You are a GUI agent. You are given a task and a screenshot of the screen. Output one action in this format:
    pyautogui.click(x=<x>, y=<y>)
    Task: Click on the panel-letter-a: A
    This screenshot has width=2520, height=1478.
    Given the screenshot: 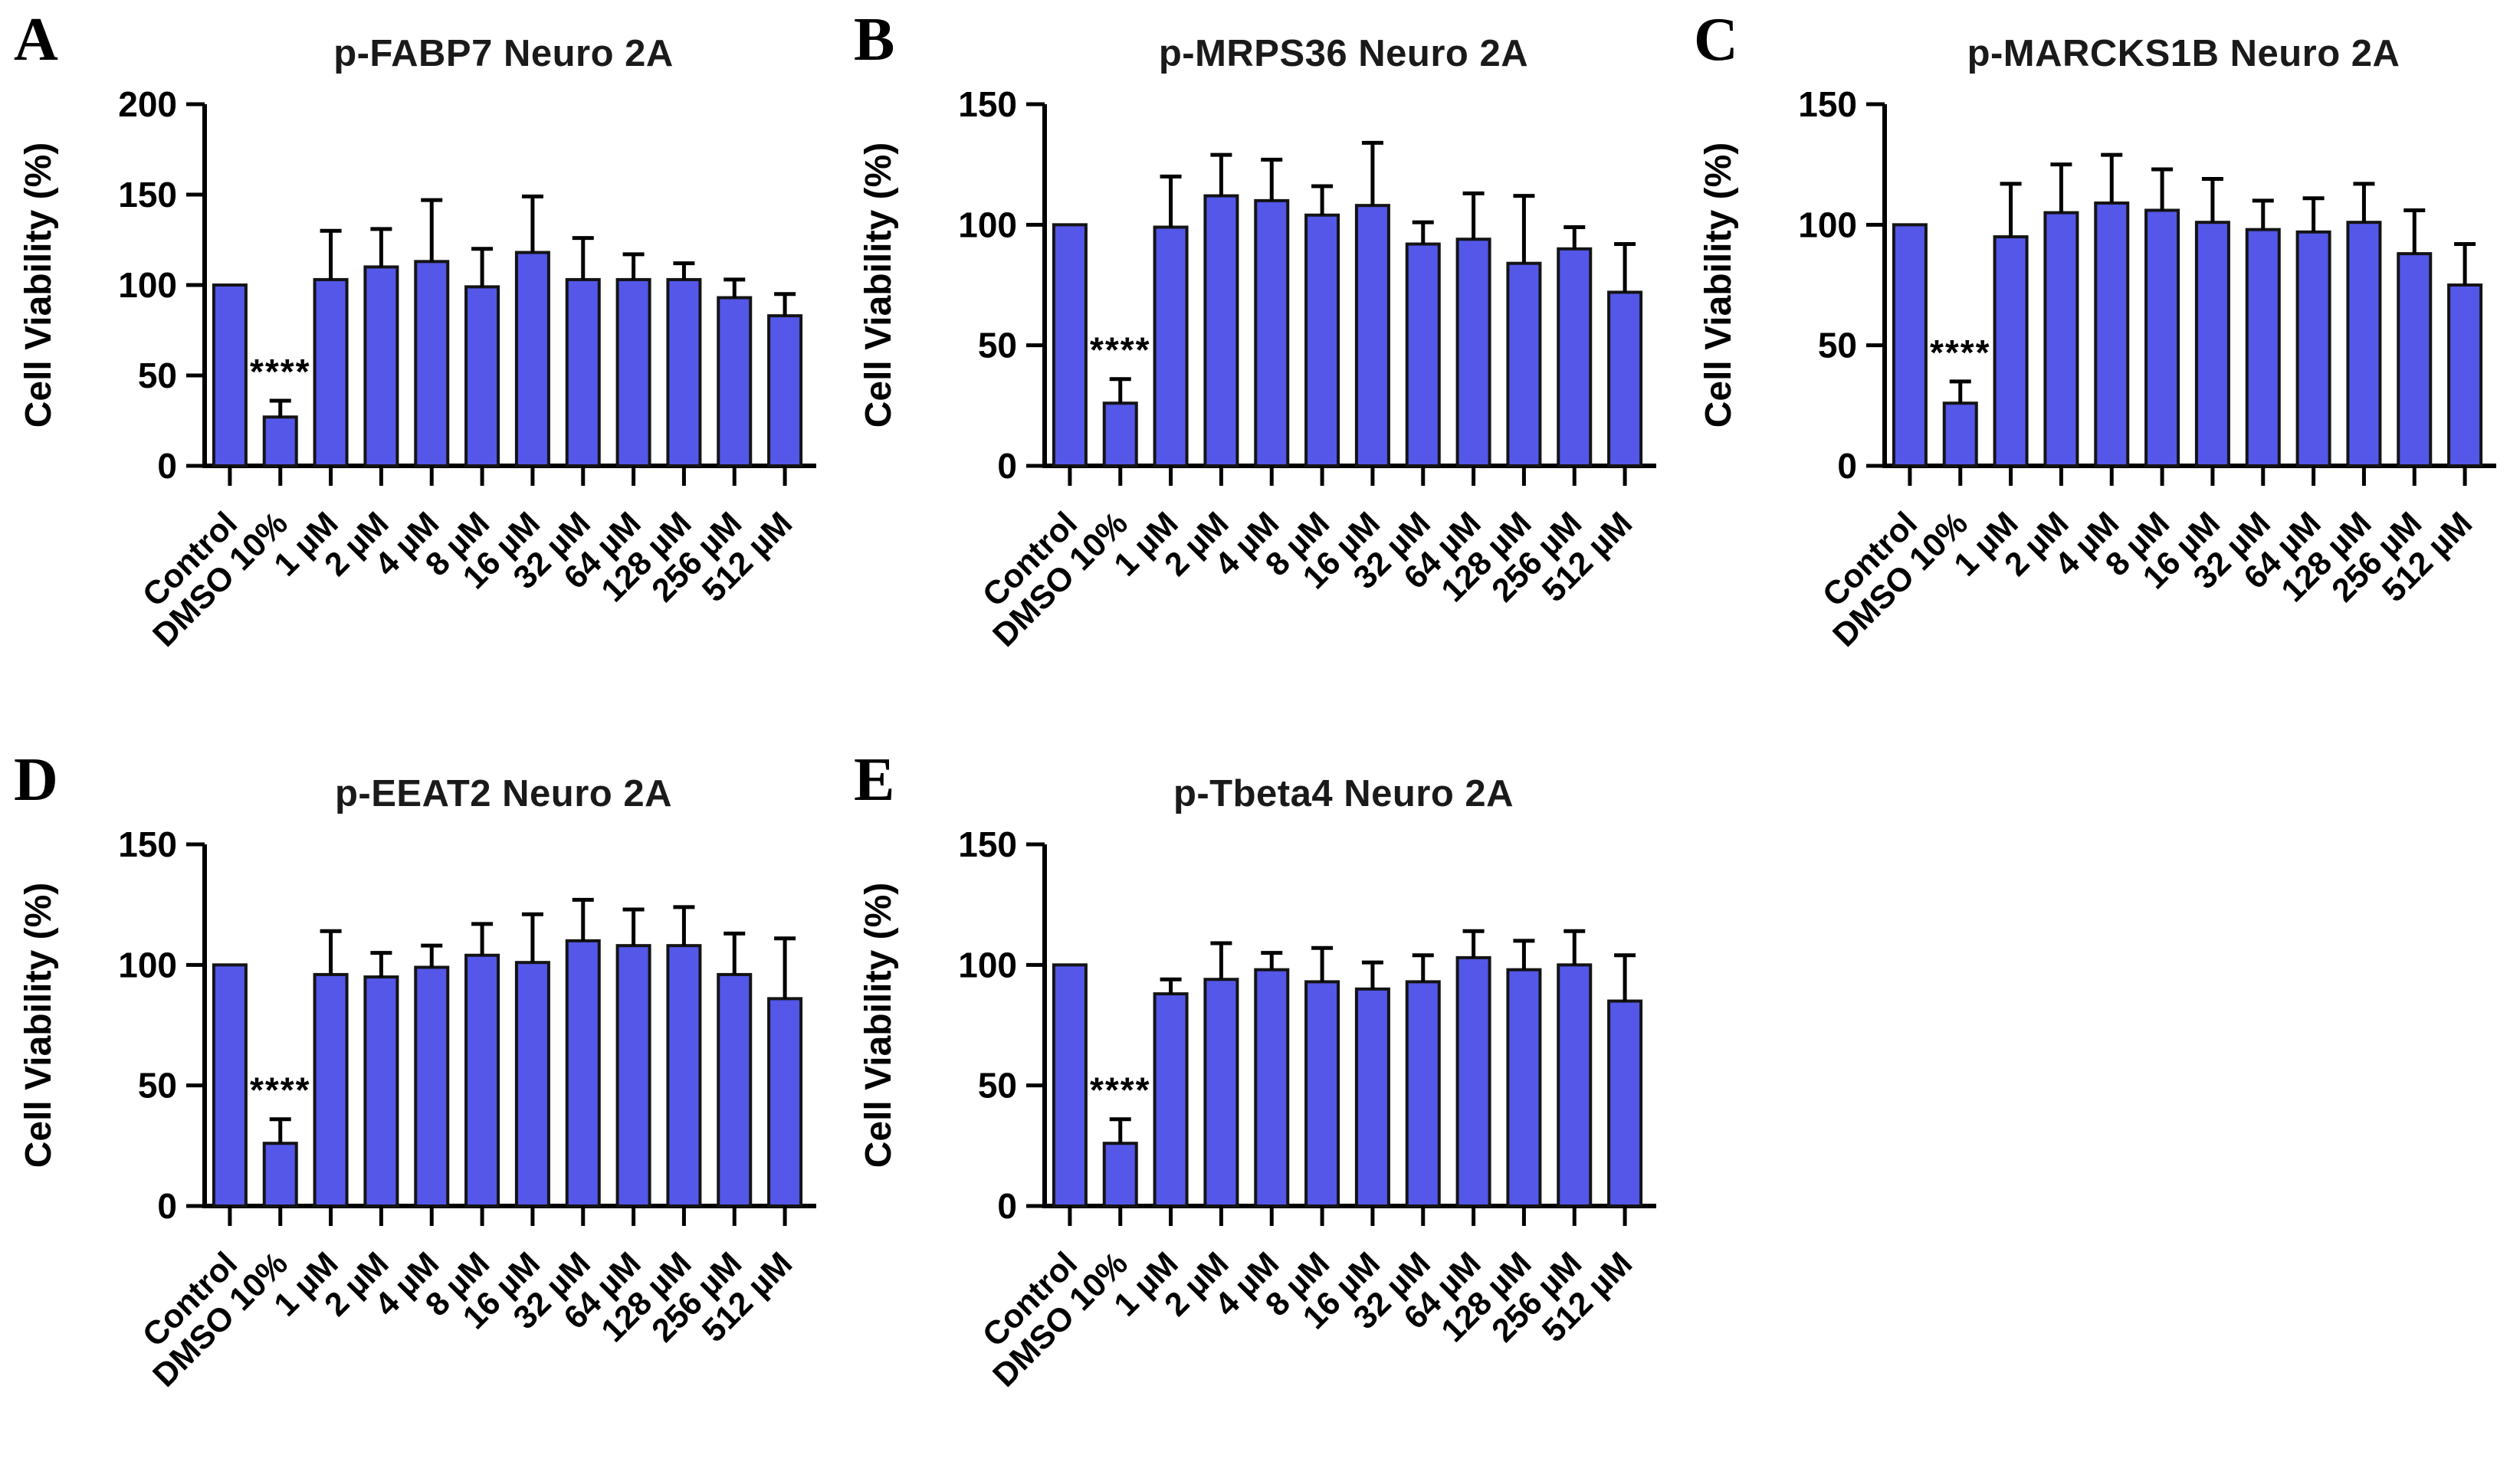 What is the action you would take?
    pyautogui.click(x=36, y=40)
    